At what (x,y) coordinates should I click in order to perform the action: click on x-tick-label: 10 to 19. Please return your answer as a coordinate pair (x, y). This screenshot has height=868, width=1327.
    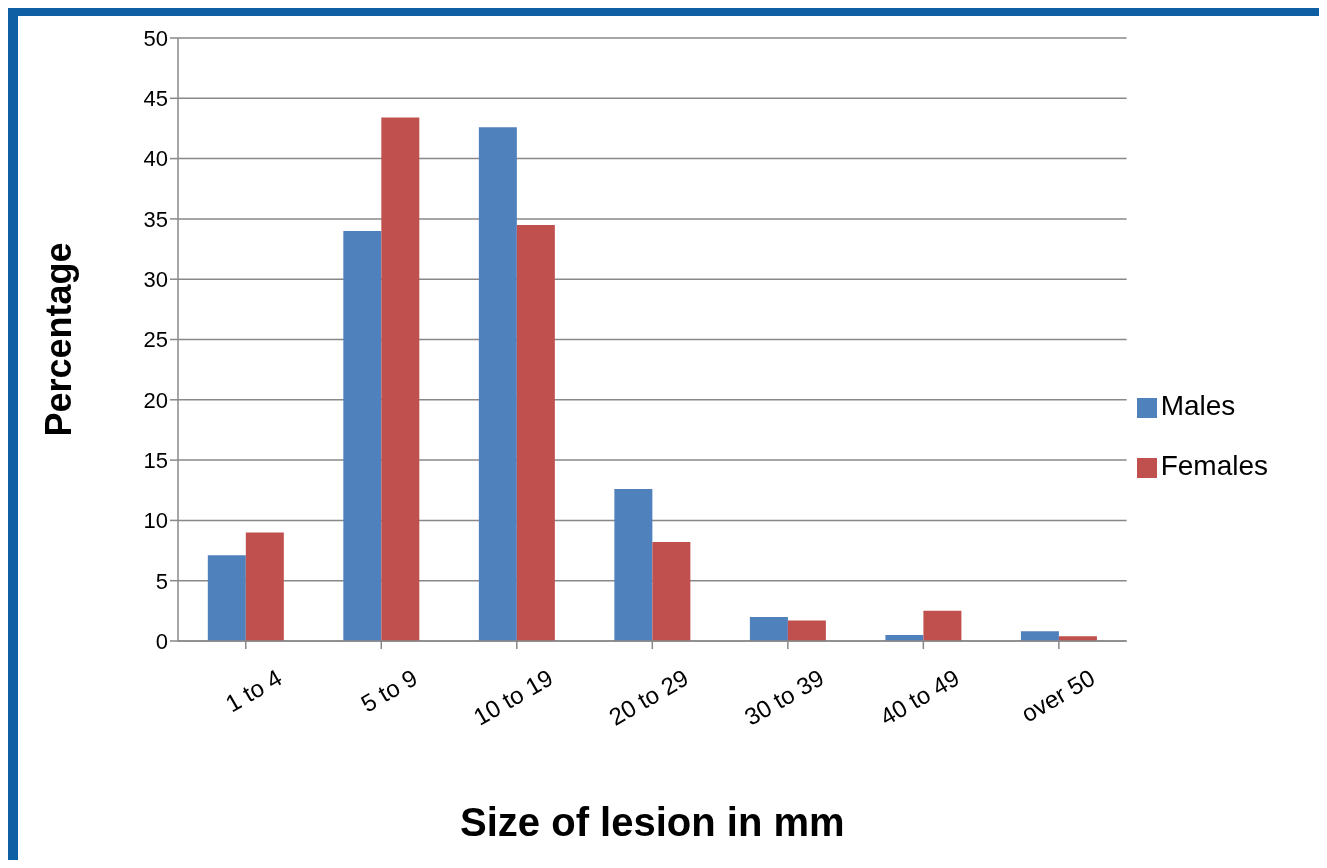
    Looking at the image, I should click on (513, 697).